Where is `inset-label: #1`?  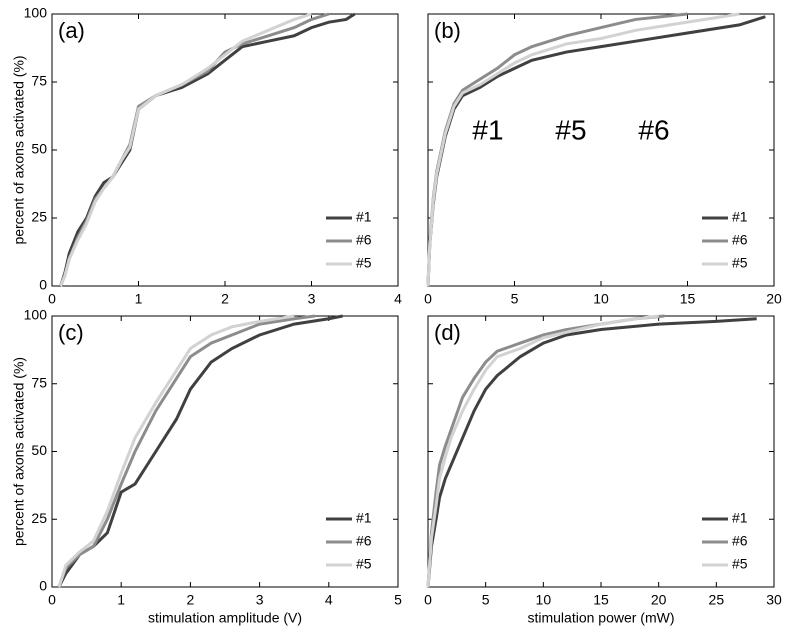
inset-label: #1 is located at coordinates (487, 129).